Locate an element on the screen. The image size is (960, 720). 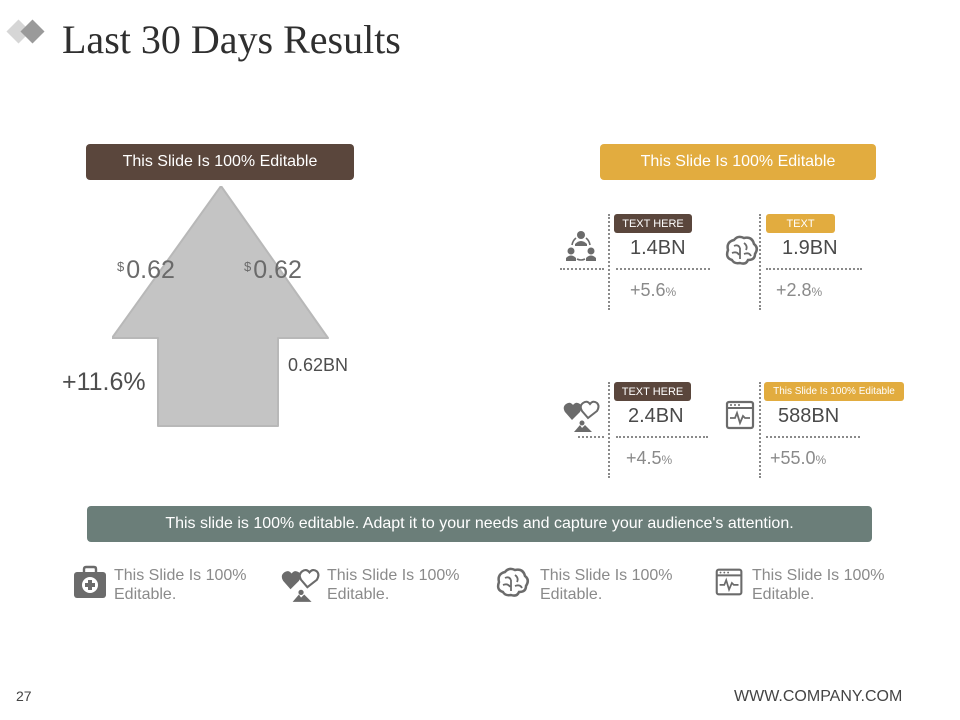
change-number: +4.5 is located at coordinates (644, 458).